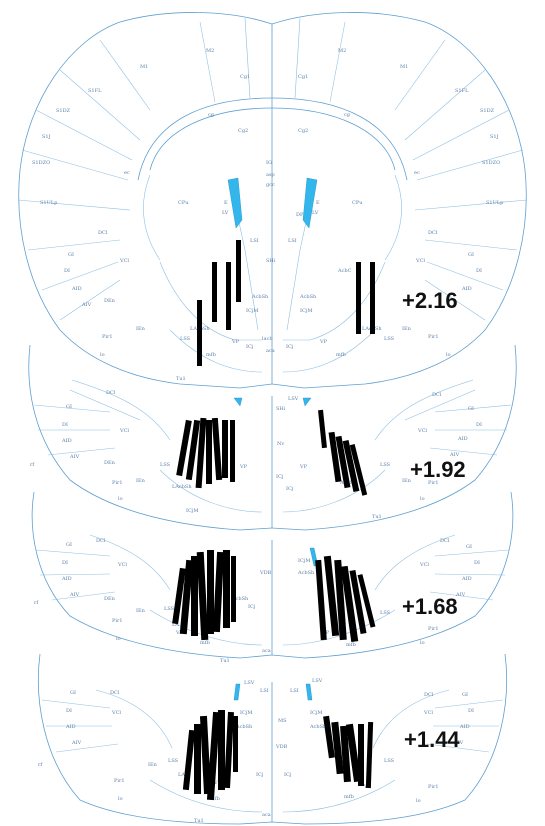 This screenshot has width=545, height=826. What do you see at coordinates (270, 185) in the screenshot?
I see `atlas-label: gcc` at bounding box center [270, 185].